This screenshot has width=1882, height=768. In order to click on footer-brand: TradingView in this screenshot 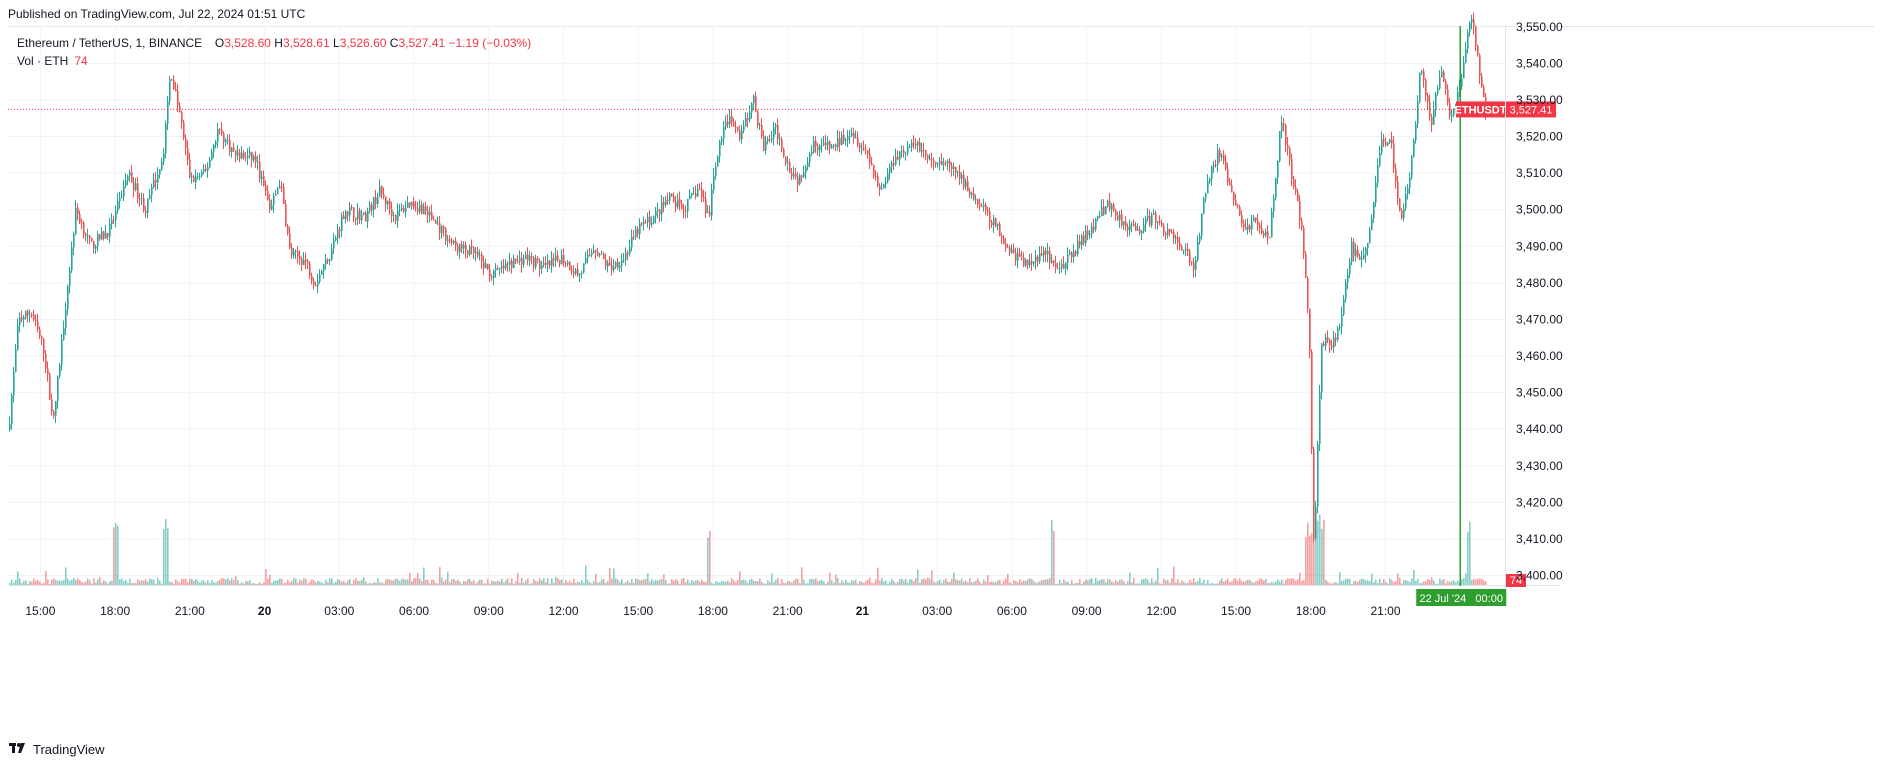, I will do `click(57, 749)`.